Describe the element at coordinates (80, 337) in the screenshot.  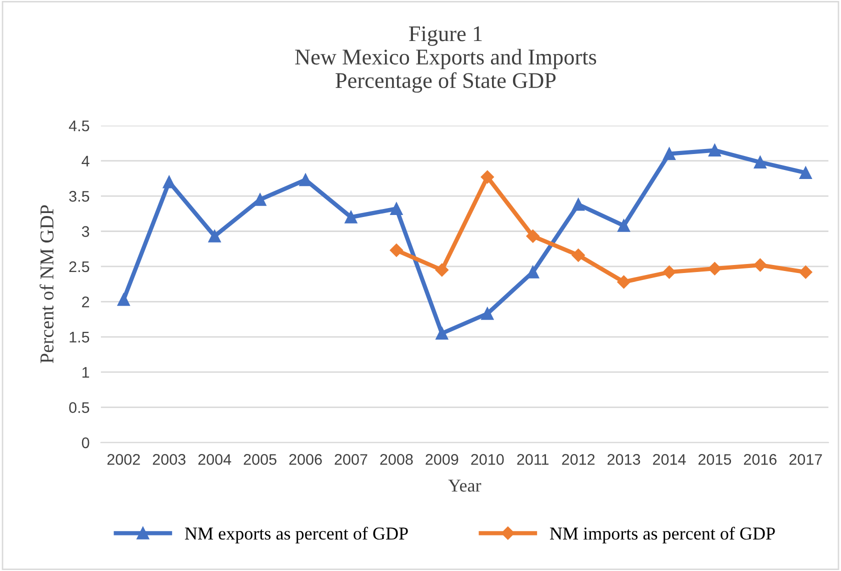
I see `y-tick-label: 1.5` at that location.